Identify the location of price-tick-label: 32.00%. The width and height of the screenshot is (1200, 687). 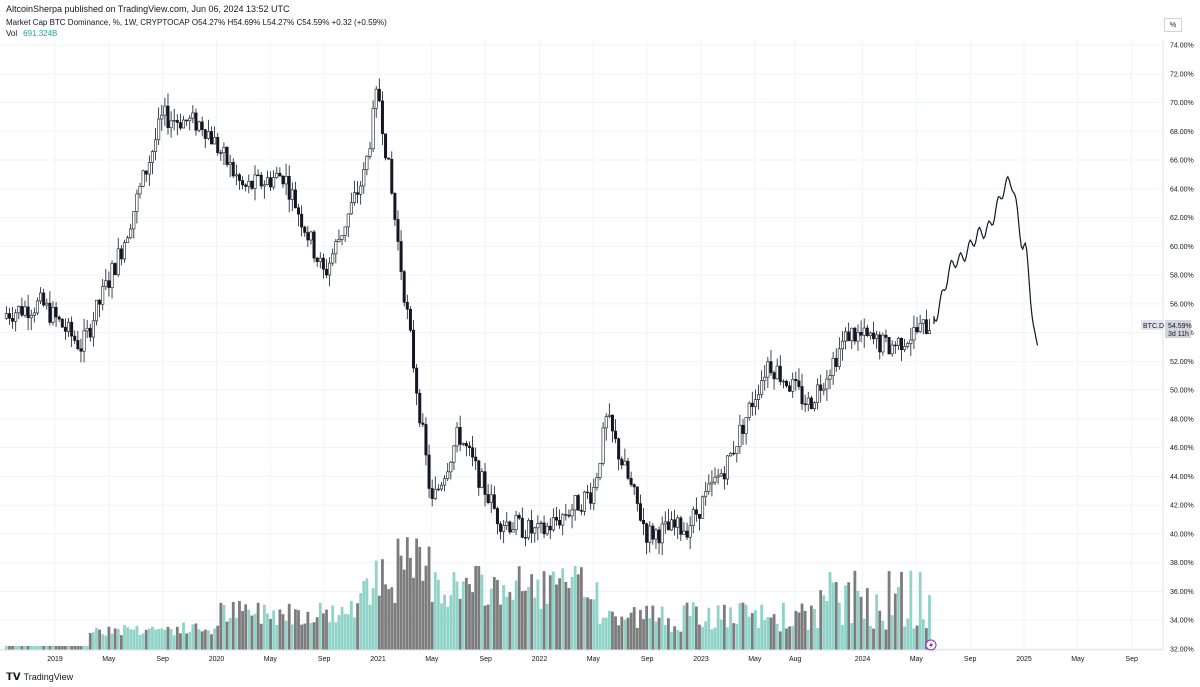
(1182, 650).